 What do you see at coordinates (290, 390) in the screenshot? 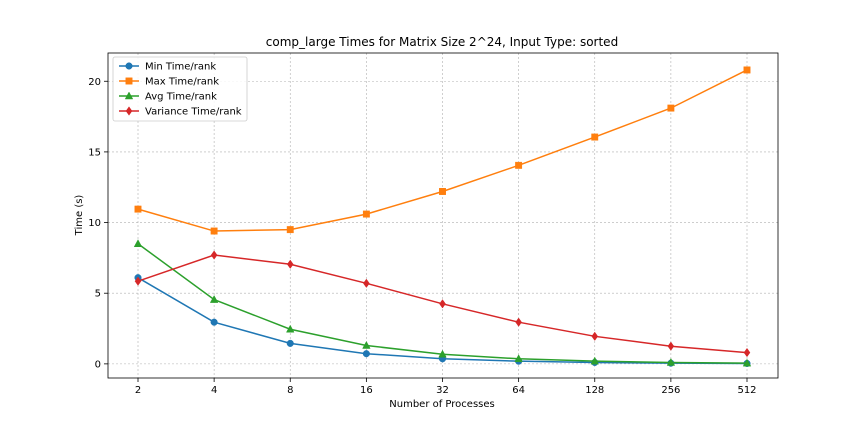
I see `x-tick-label: 8` at bounding box center [290, 390].